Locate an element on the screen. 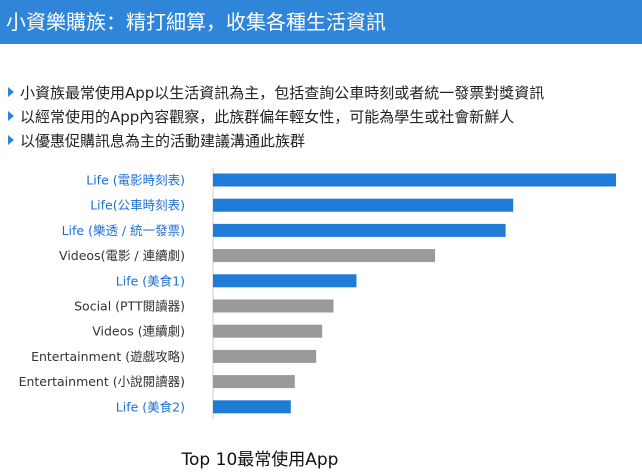 The height and width of the screenshot is (475, 642). bullet-text: 以優惠促購訊息為主的活動建議溝通此族群 is located at coordinates (163, 140).